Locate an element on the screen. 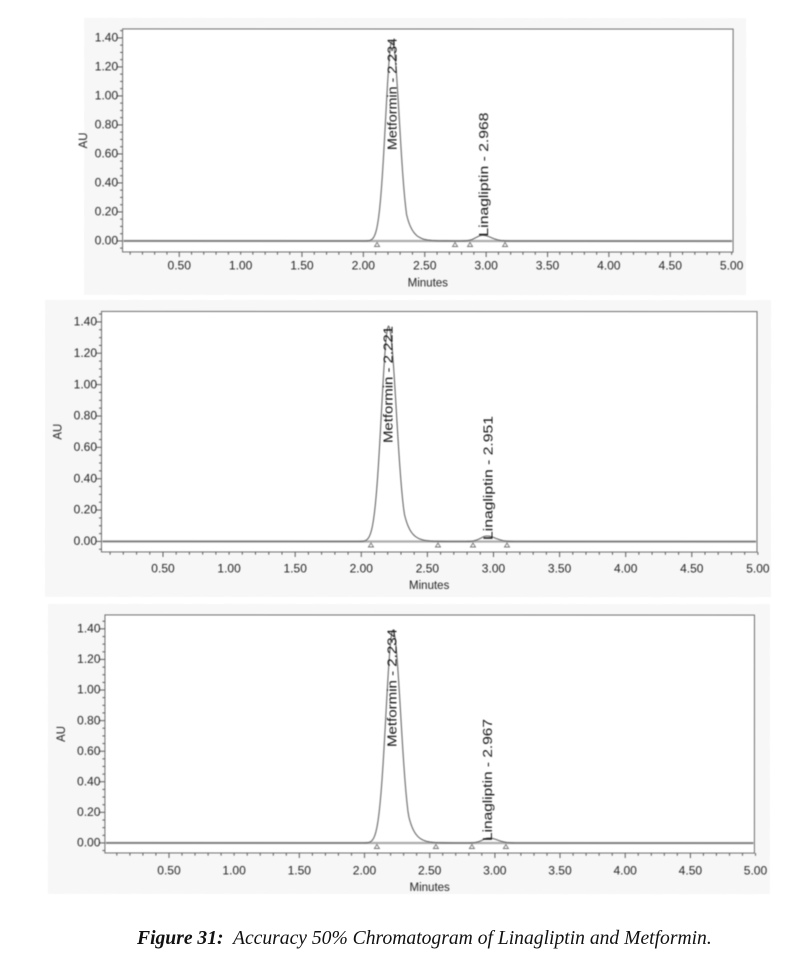  svg-text: Linagliptin - 2.967 is located at coordinates (488, 780).